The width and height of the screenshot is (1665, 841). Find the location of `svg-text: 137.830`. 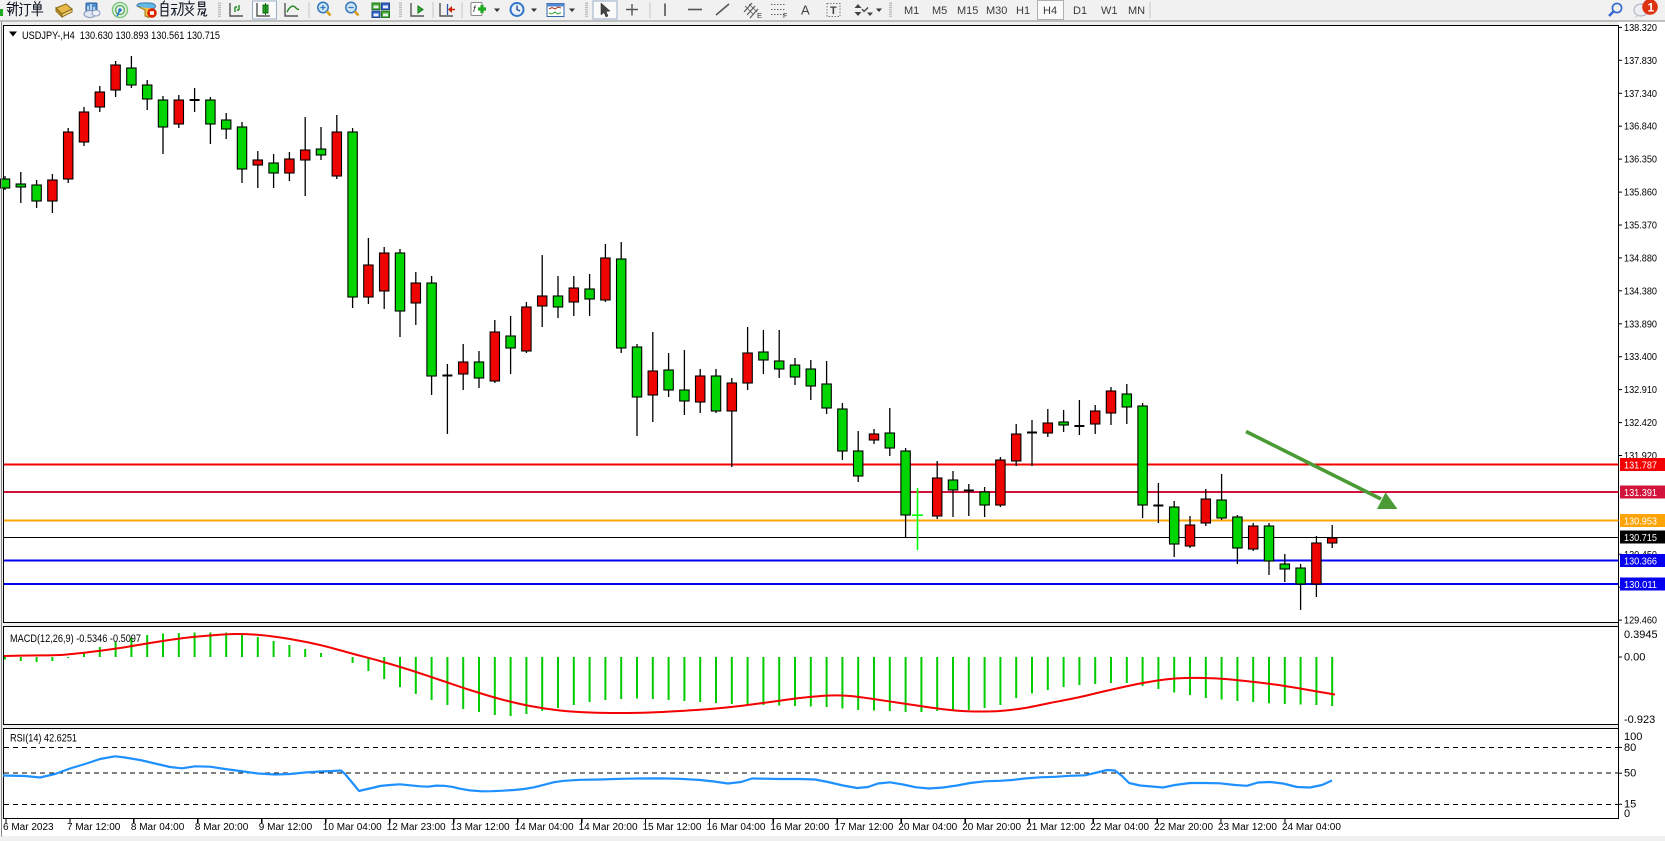

svg-text: 137.830 is located at coordinates (1640, 61).